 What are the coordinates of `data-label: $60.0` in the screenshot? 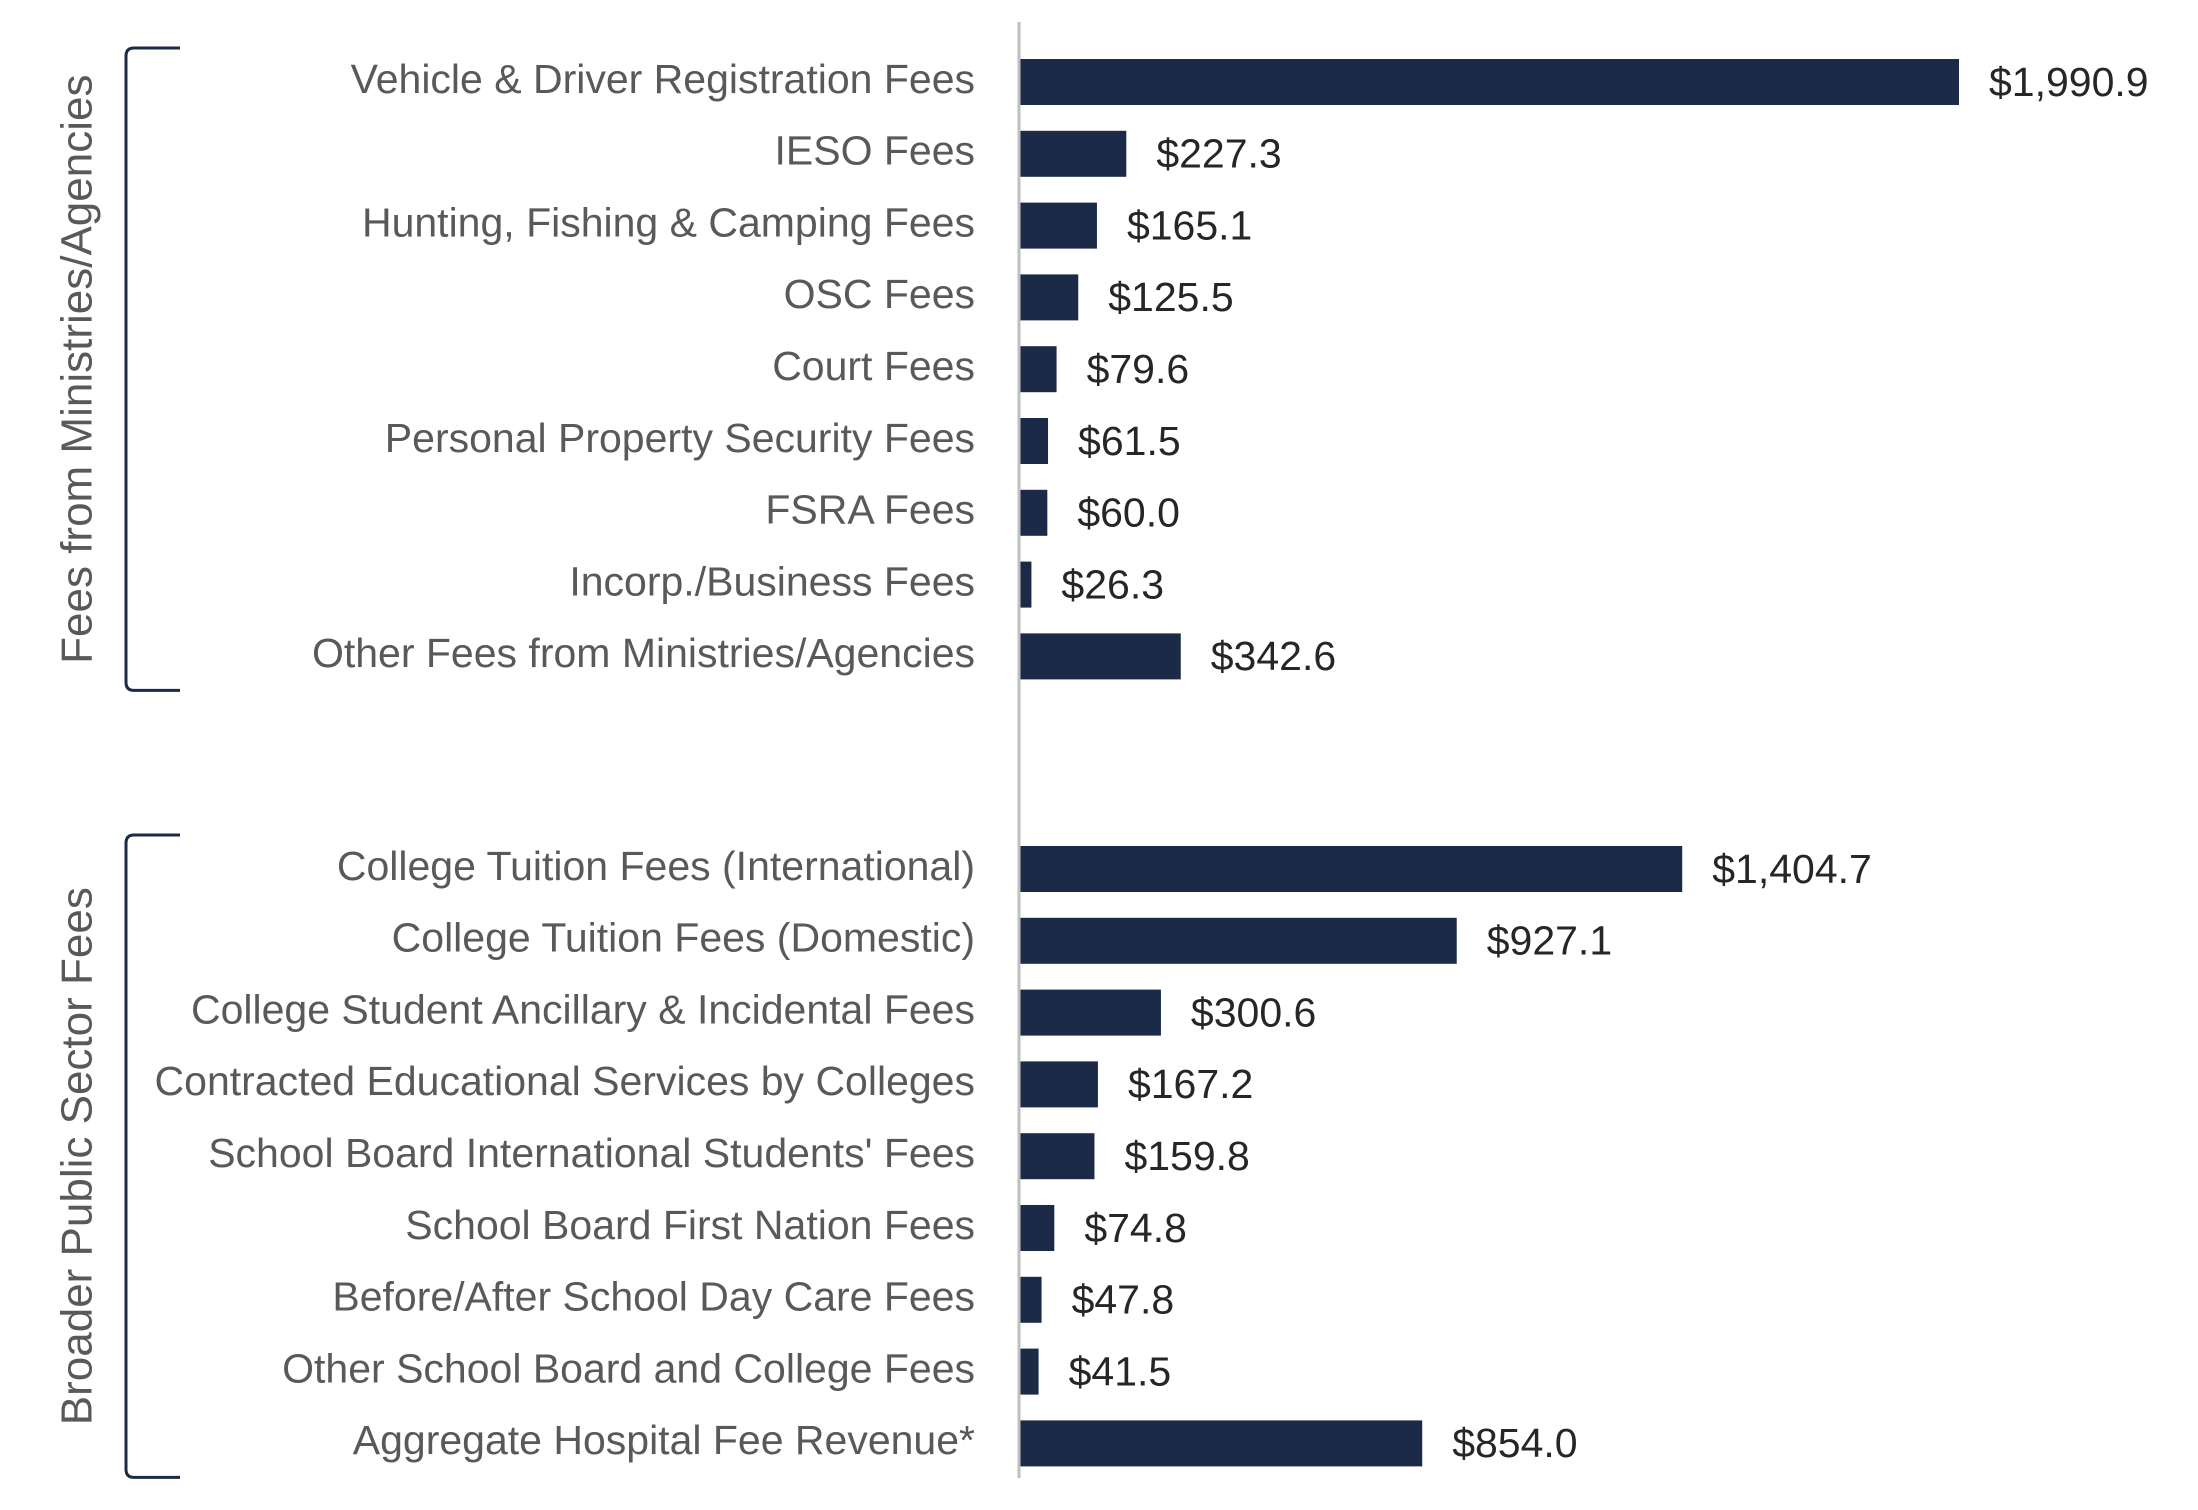 It's located at (1128, 513).